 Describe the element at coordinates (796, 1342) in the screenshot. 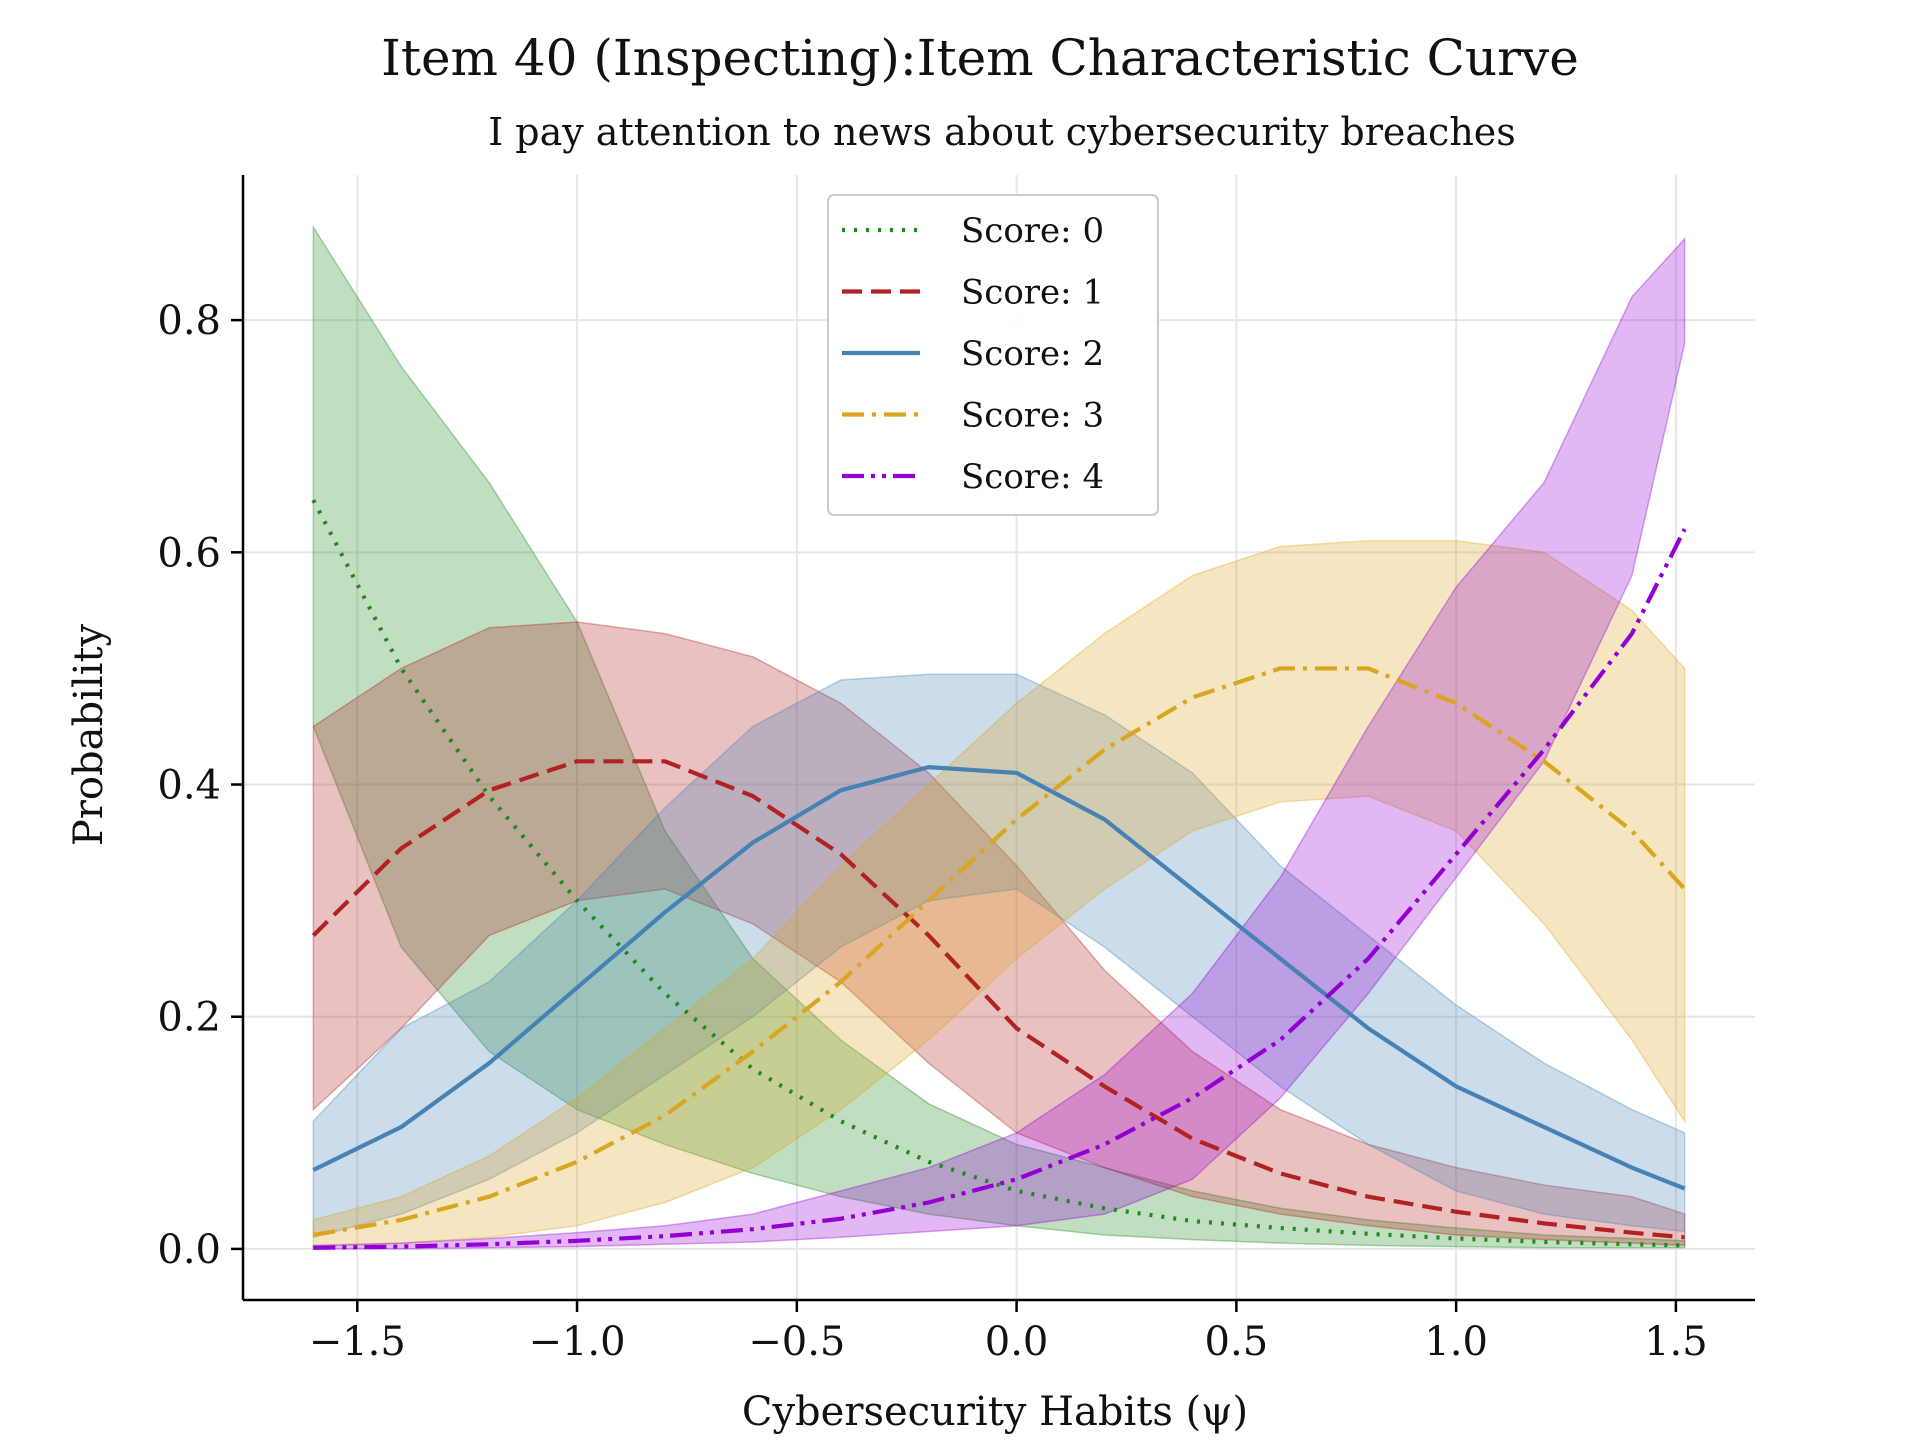

I see `x-tick-label: −0.5` at that location.